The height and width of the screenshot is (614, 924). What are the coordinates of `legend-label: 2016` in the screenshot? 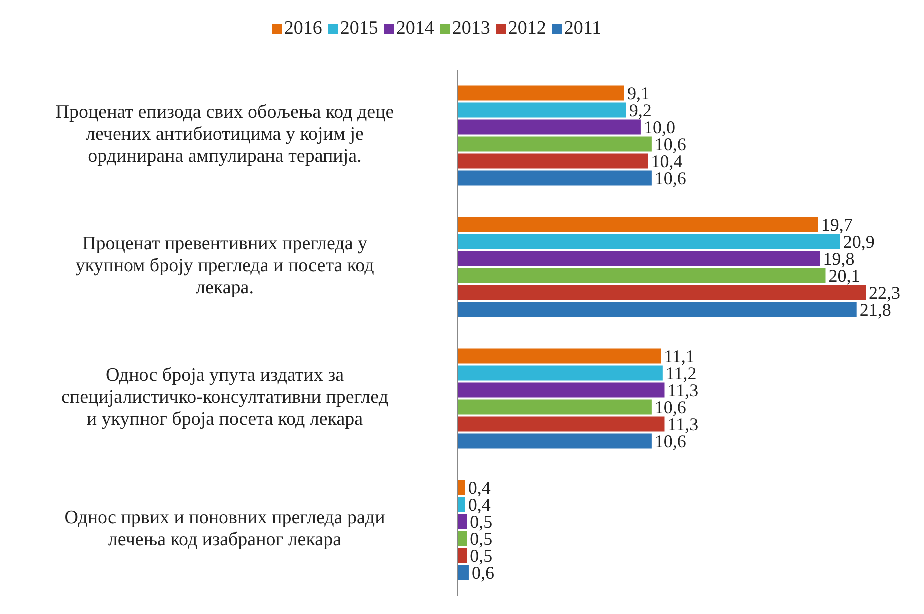 It's located at (302, 29).